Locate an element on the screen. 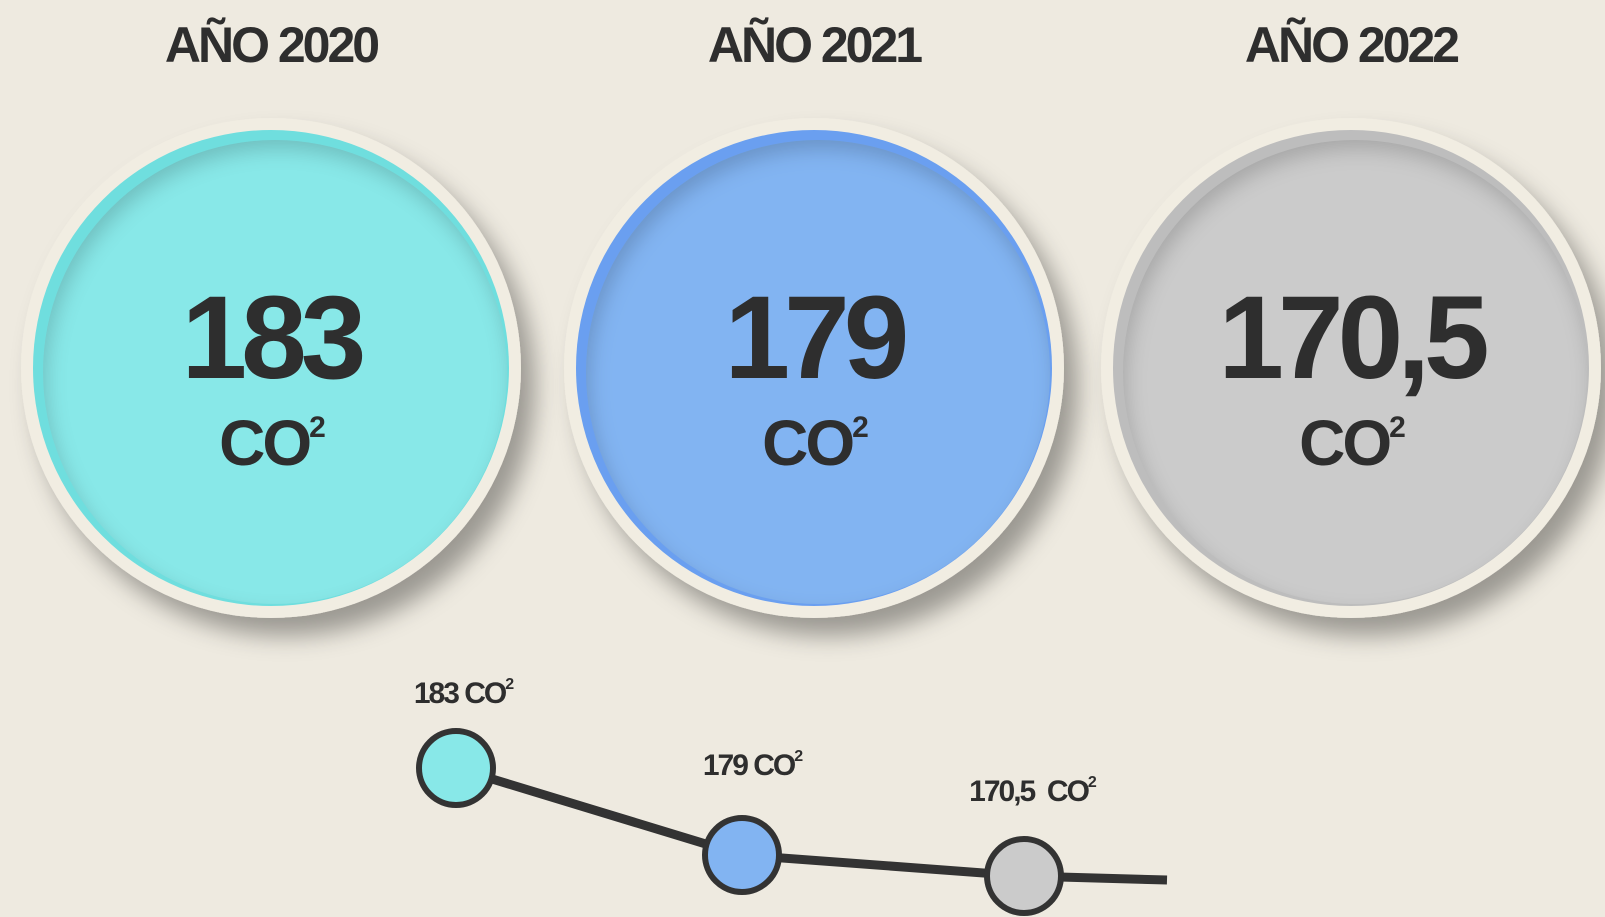 This screenshot has width=1605, height=917. card-value: 183 is located at coordinates (272, 338).